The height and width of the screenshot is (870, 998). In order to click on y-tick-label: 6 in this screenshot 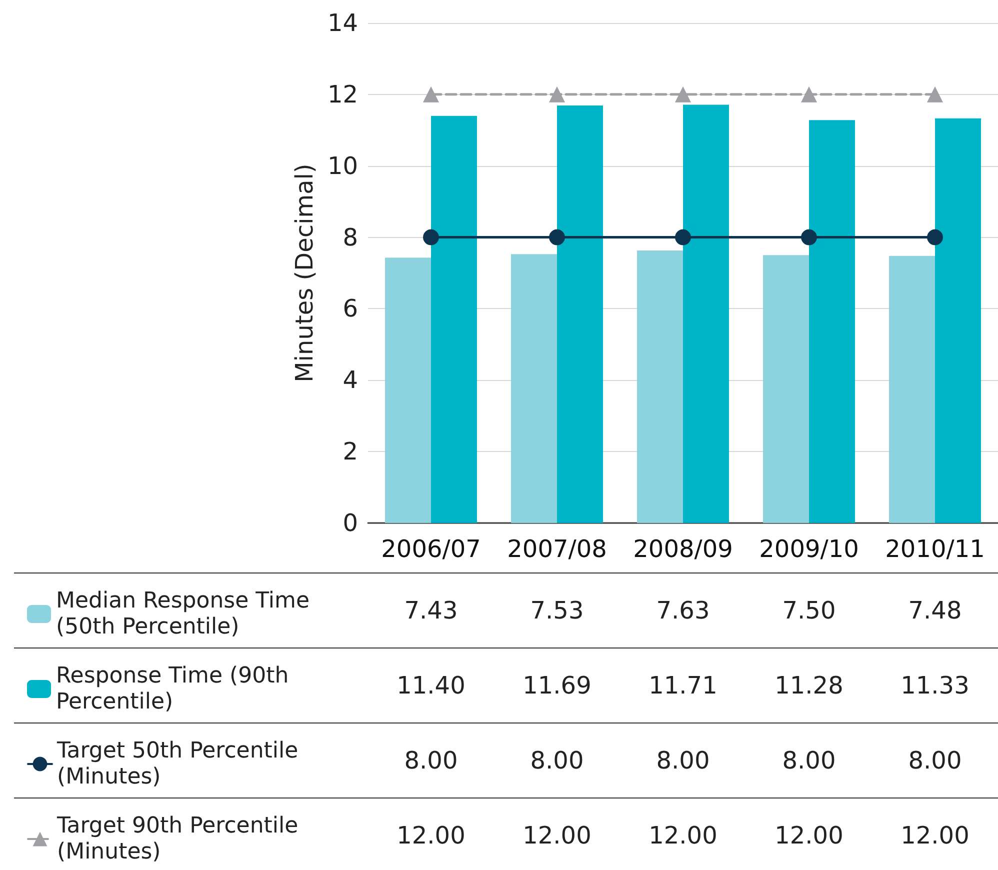, I will do `click(350, 308)`.